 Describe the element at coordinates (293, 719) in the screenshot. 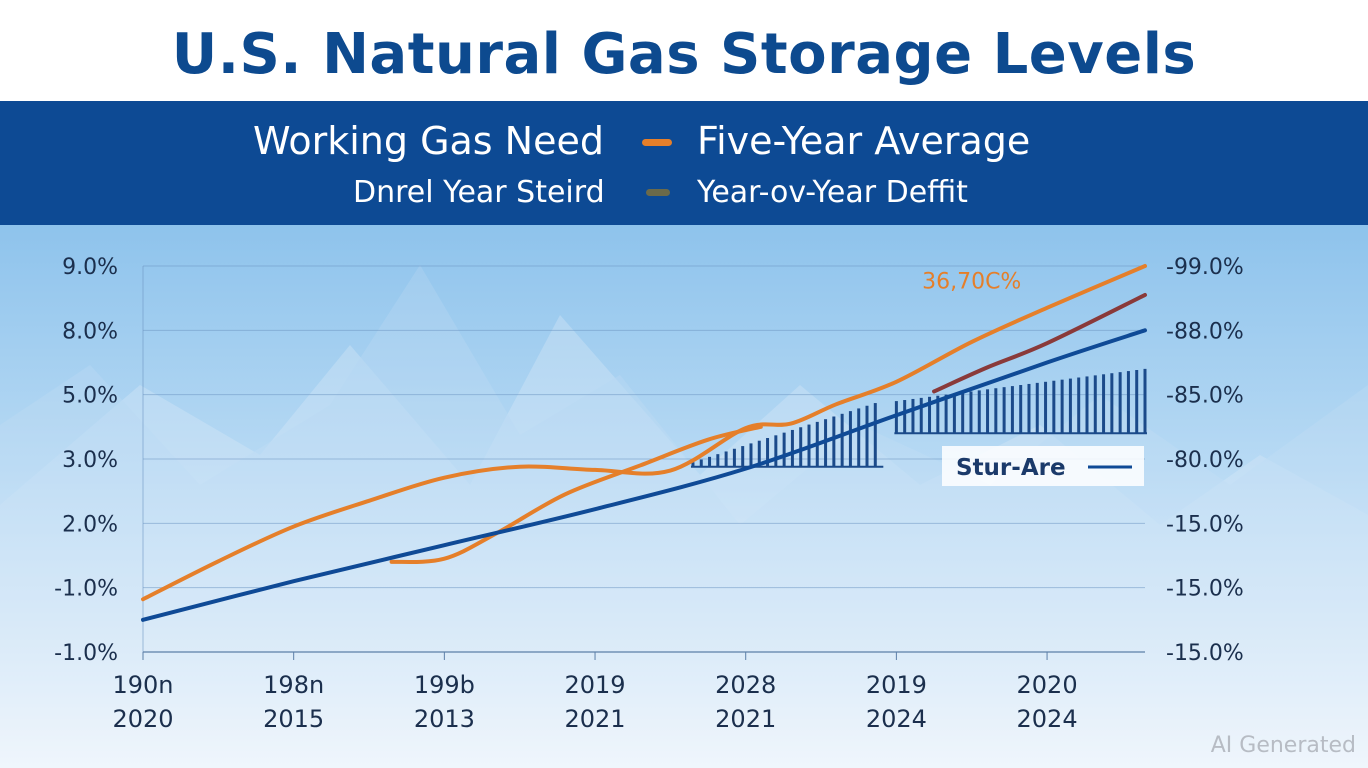

I see `x-tick-label: 2015` at that location.